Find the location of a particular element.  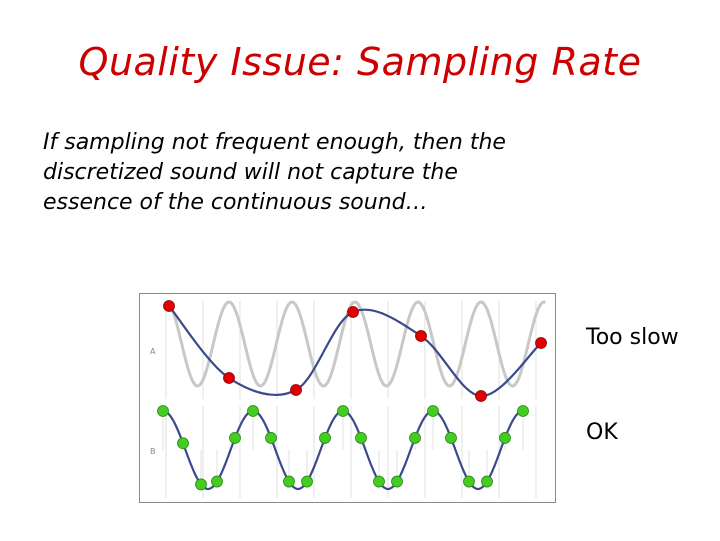

slide-title: Quality Issue: Sampling Rate is located at coordinates (360, 62).